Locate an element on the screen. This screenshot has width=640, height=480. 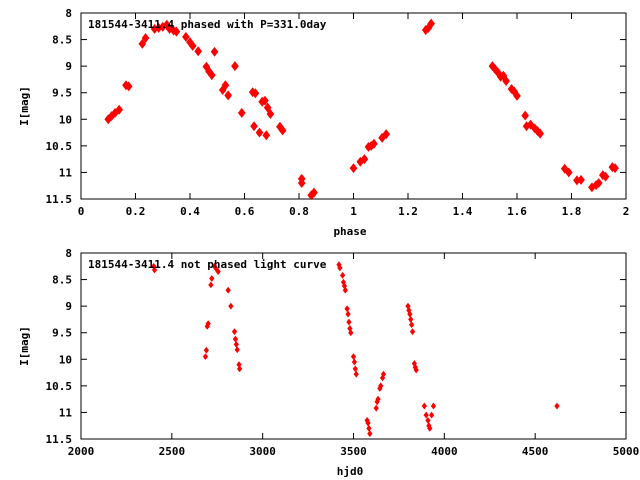
x-tick-label: 3500 is located at coordinates (353, 451).